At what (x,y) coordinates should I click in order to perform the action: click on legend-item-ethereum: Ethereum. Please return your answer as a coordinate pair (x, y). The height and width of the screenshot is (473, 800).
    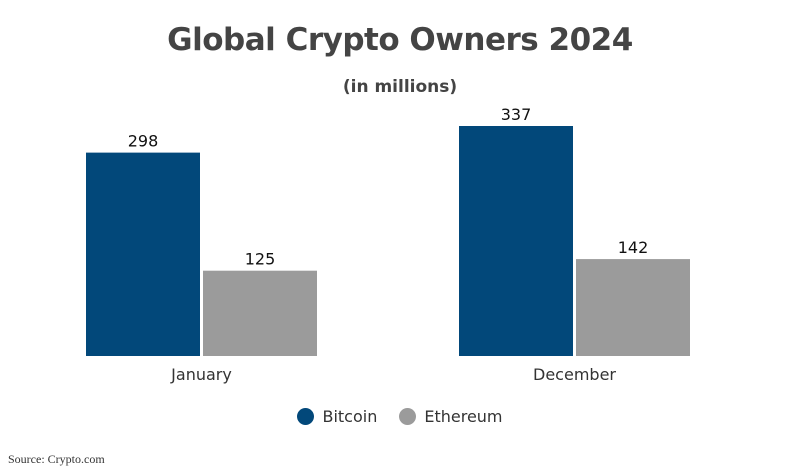
    Looking at the image, I should click on (451, 416).